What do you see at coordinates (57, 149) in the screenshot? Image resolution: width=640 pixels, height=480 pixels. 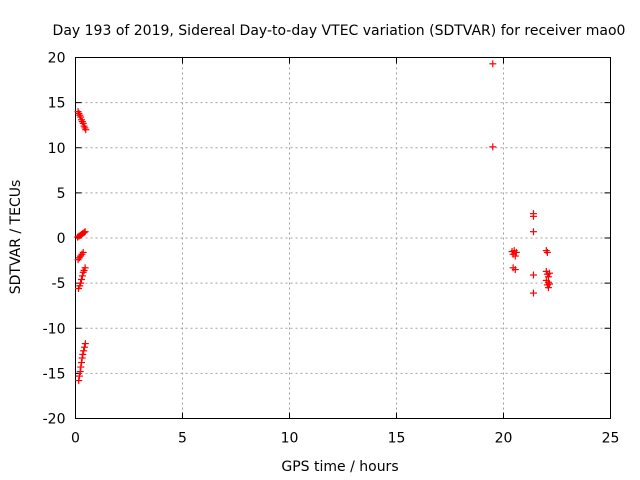 I see `y-tick-label: 10` at bounding box center [57, 149].